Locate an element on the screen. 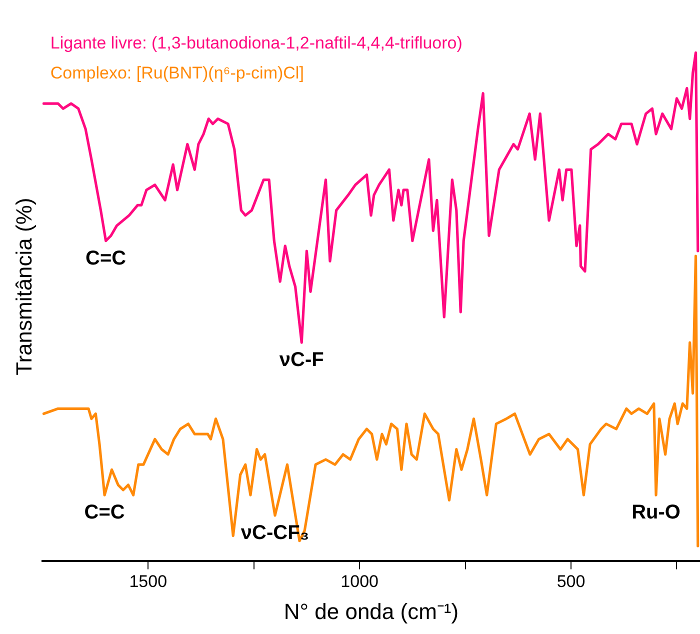 This screenshot has width=700, height=634. y-axis-title: Transmitância (%) is located at coordinates (23, 287).